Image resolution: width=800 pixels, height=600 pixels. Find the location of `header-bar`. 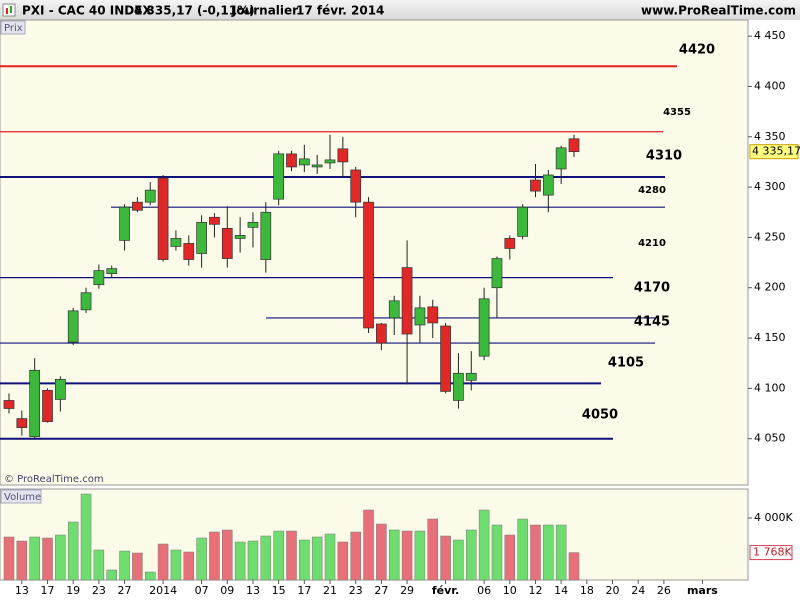

header-bar is located at coordinates (400, 10).